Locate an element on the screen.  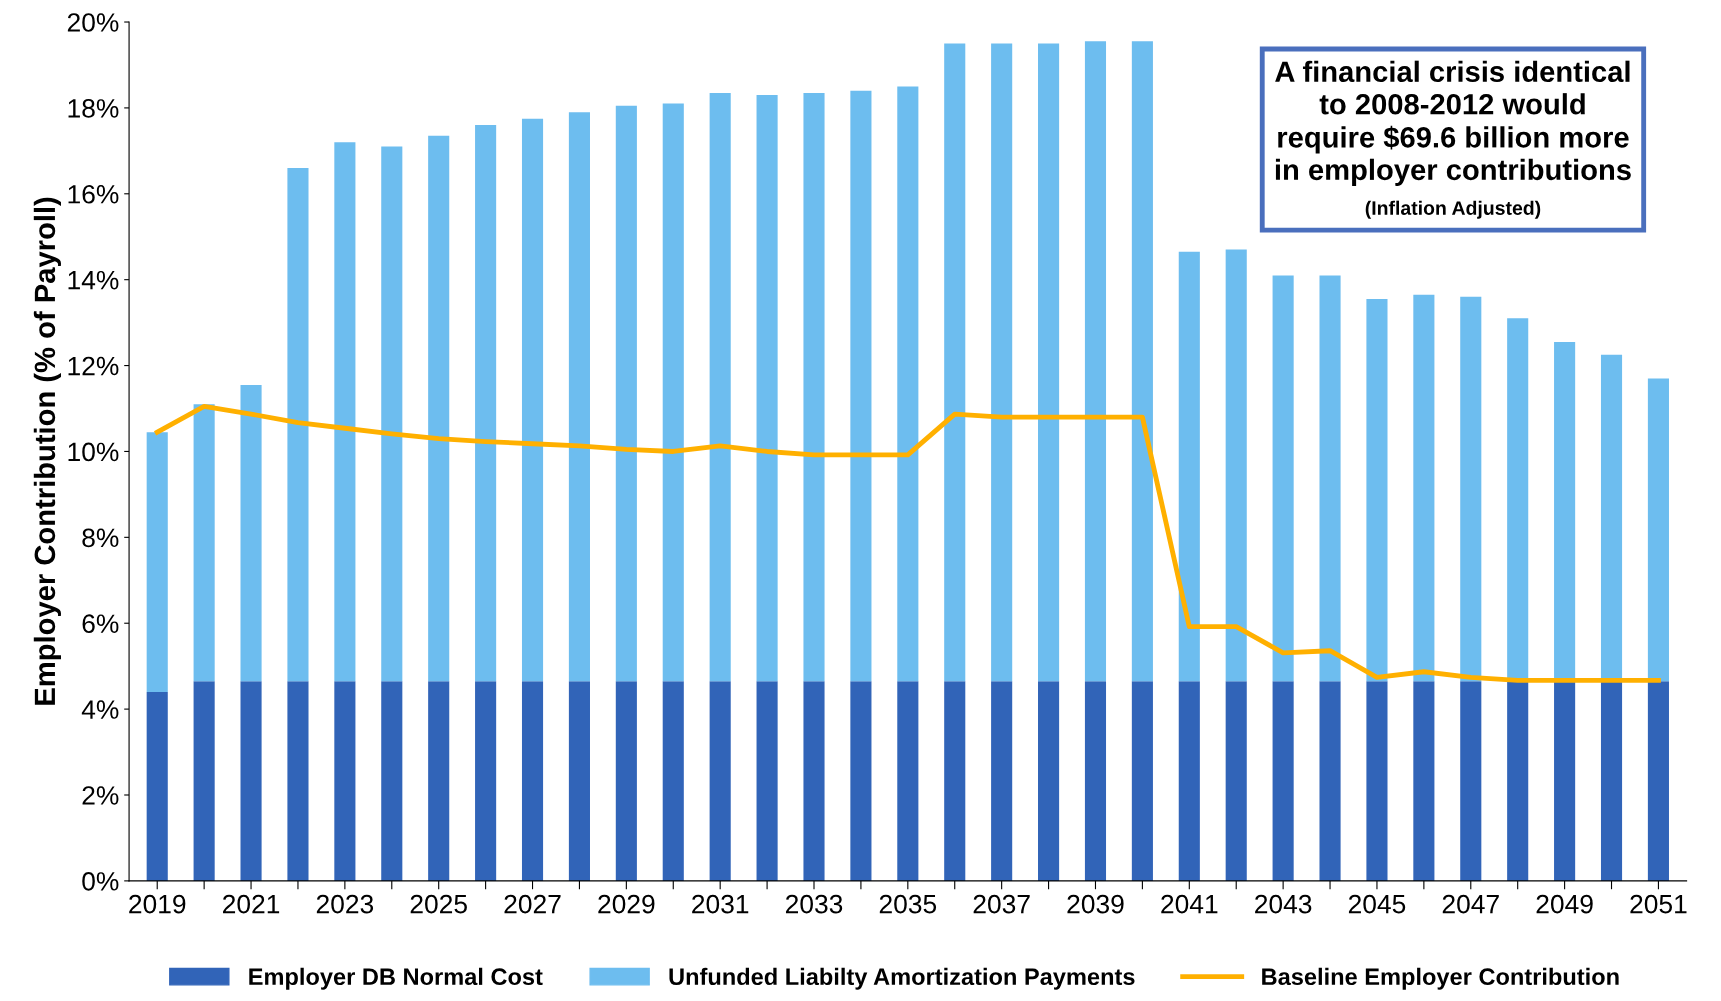
y-tick-label: 8% is located at coordinates (100, 538).